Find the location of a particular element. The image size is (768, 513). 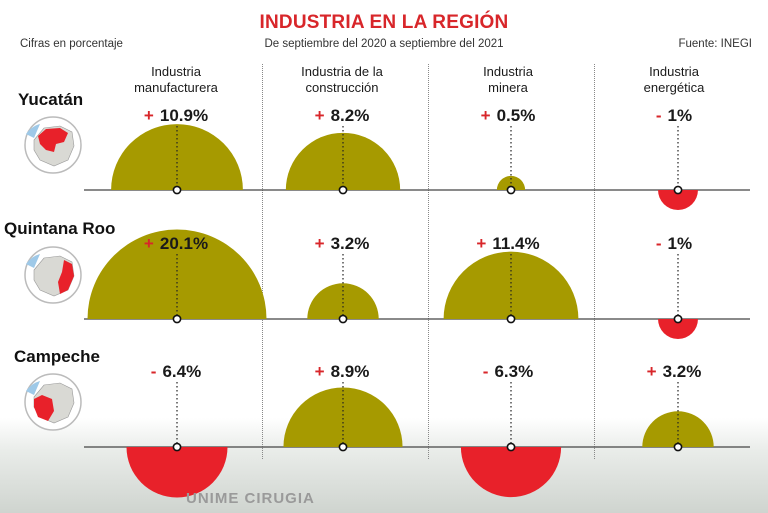

state-name-quintana-roo: Quintana Roo is located at coordinates (60, 228).